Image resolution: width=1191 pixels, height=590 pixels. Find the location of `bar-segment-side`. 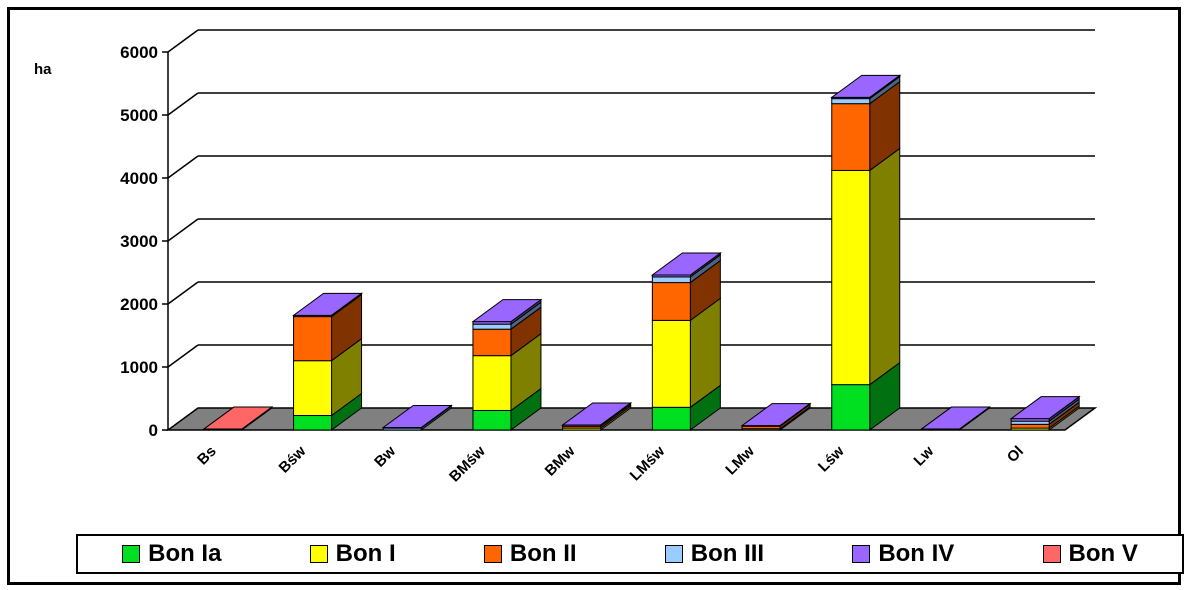

bar-segment-side is located at coordinates (885, 266).